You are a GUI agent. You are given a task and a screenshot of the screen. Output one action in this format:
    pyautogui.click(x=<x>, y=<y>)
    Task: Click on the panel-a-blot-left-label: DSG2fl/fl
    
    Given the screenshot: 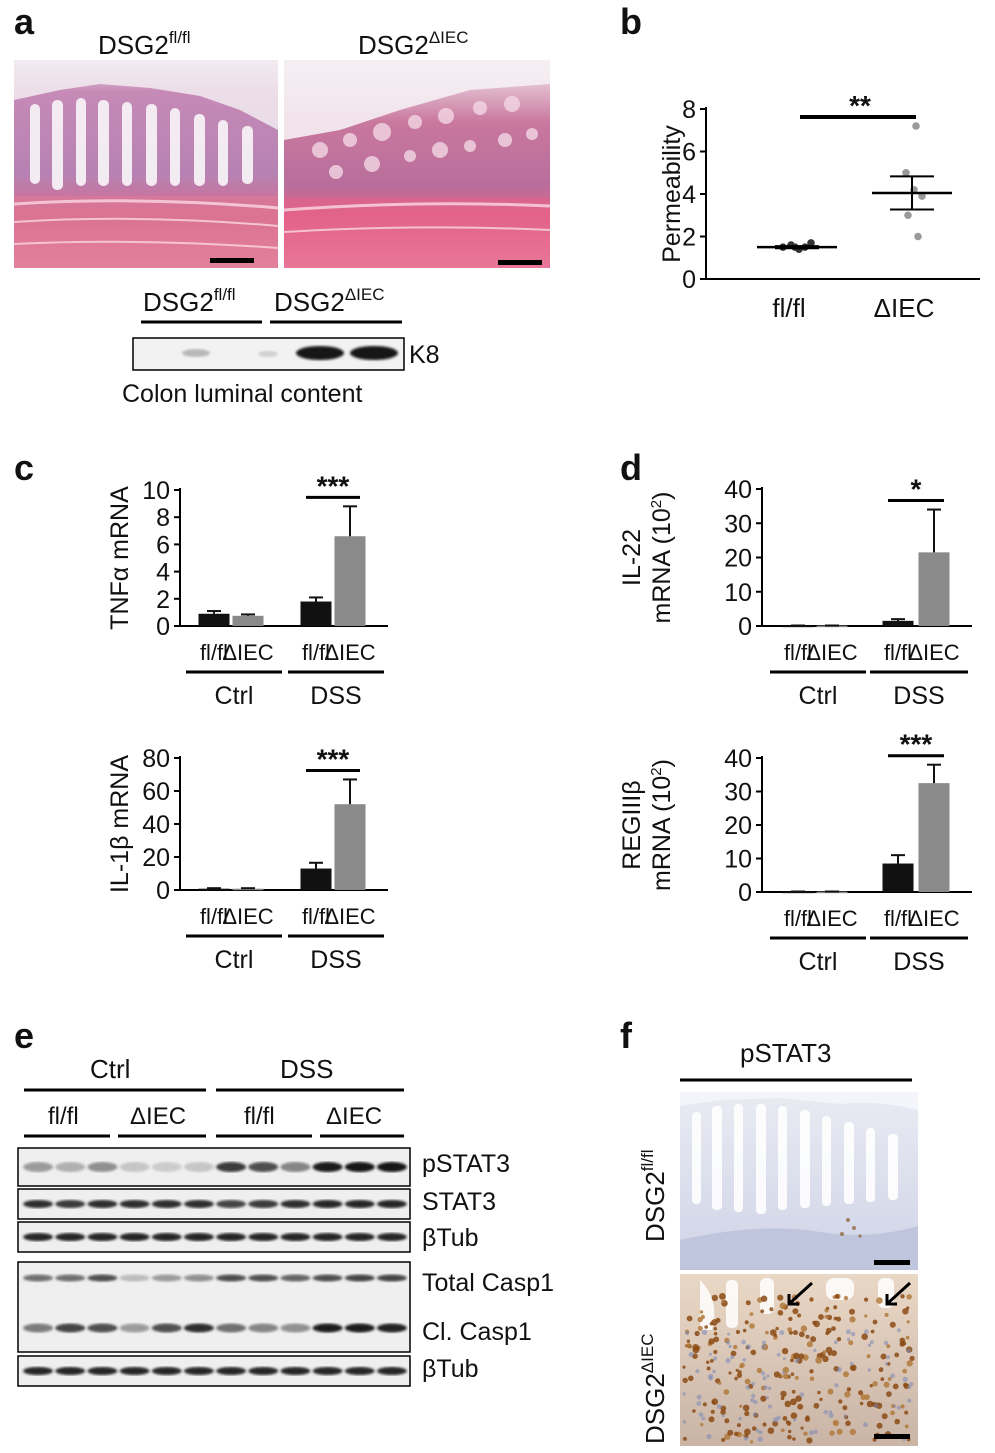 What is the action you would take?
    pyautogui.click(x=189, y=301)
    